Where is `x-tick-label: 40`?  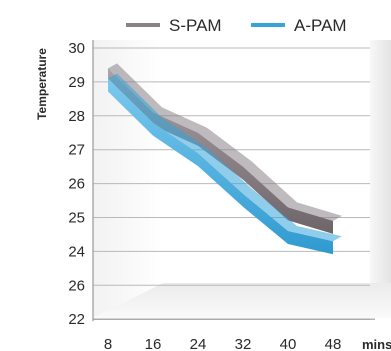 x-tick-label: 40 is located at coordinates (288, 343).